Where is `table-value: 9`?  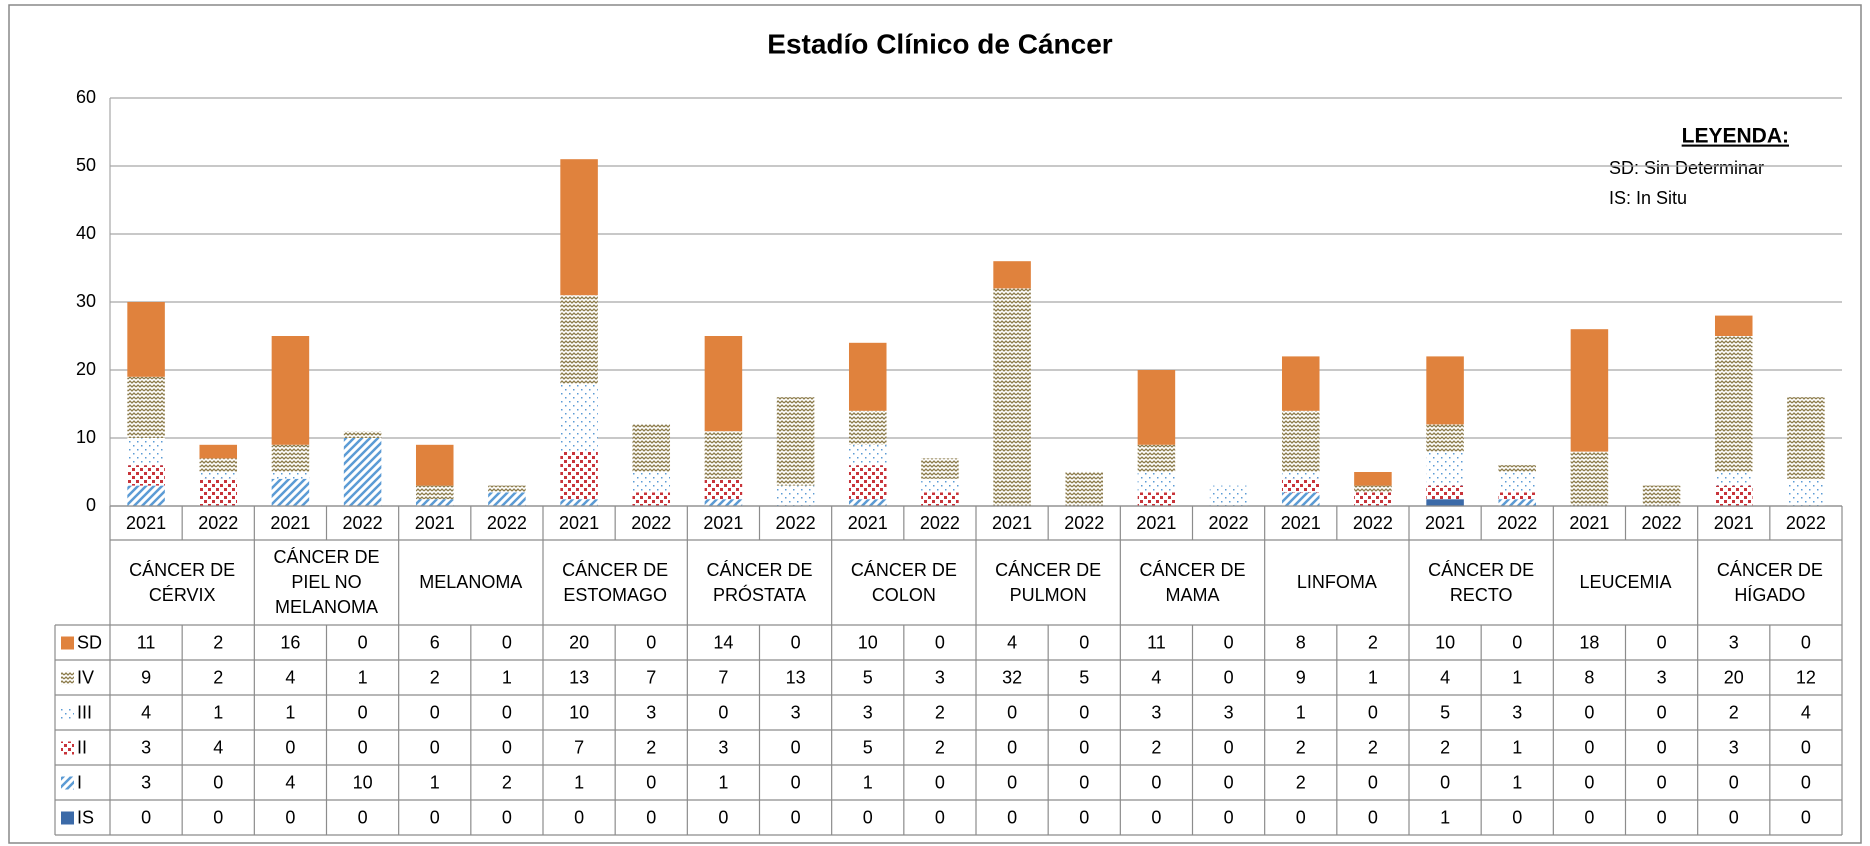 table-value: 9 is located at coordinates (146, 677).